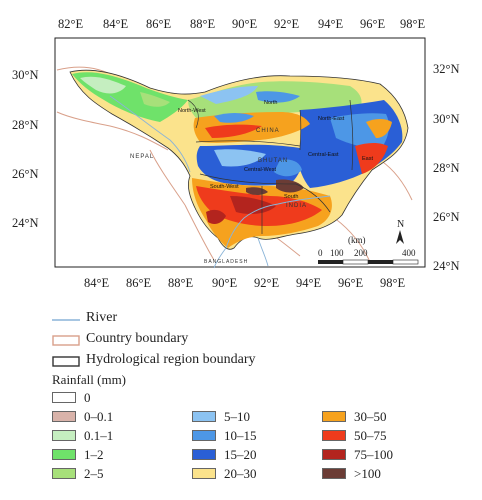 The height and width of the screenshot is (500, 482). I want to click on region-label-central-east: Central-East, so click(323, 155).